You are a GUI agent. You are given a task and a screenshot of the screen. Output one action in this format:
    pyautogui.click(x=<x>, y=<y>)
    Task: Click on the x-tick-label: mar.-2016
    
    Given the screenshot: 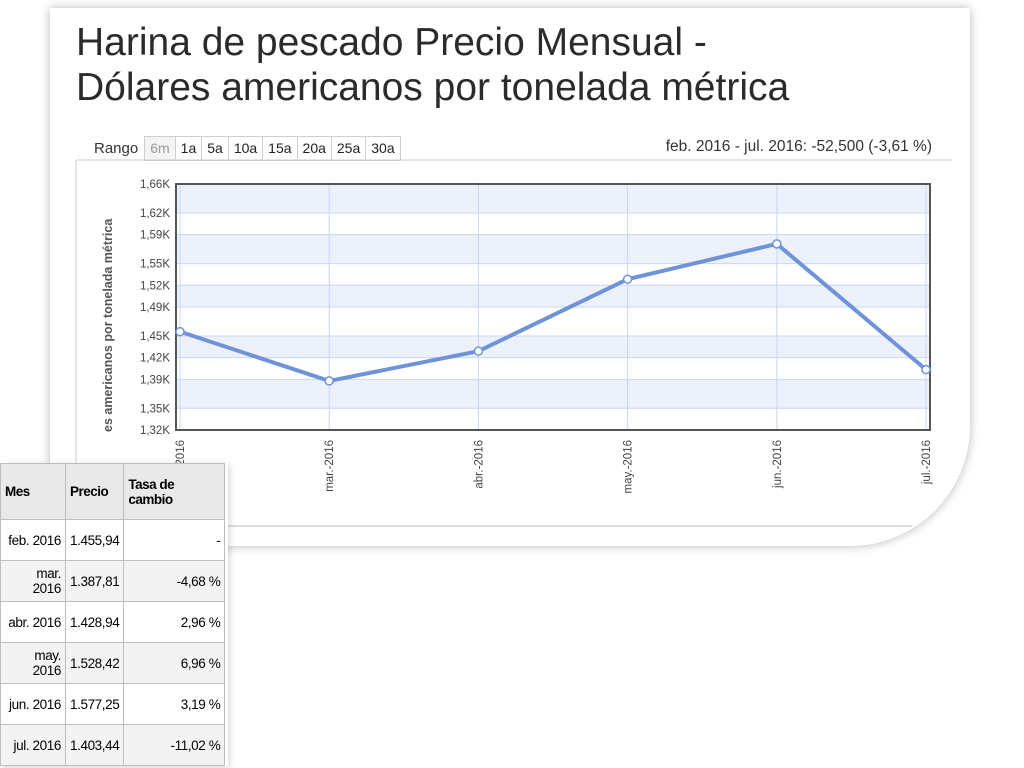 What is the action you would take?
    pyautogui.click(x=330, y=466)
    